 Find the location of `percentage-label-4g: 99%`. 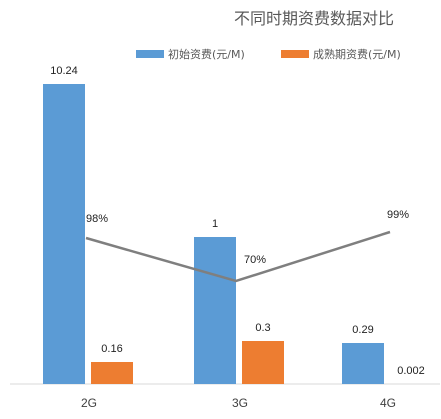

percentage-label-4g: 99% is located at coordinates (398, 215).